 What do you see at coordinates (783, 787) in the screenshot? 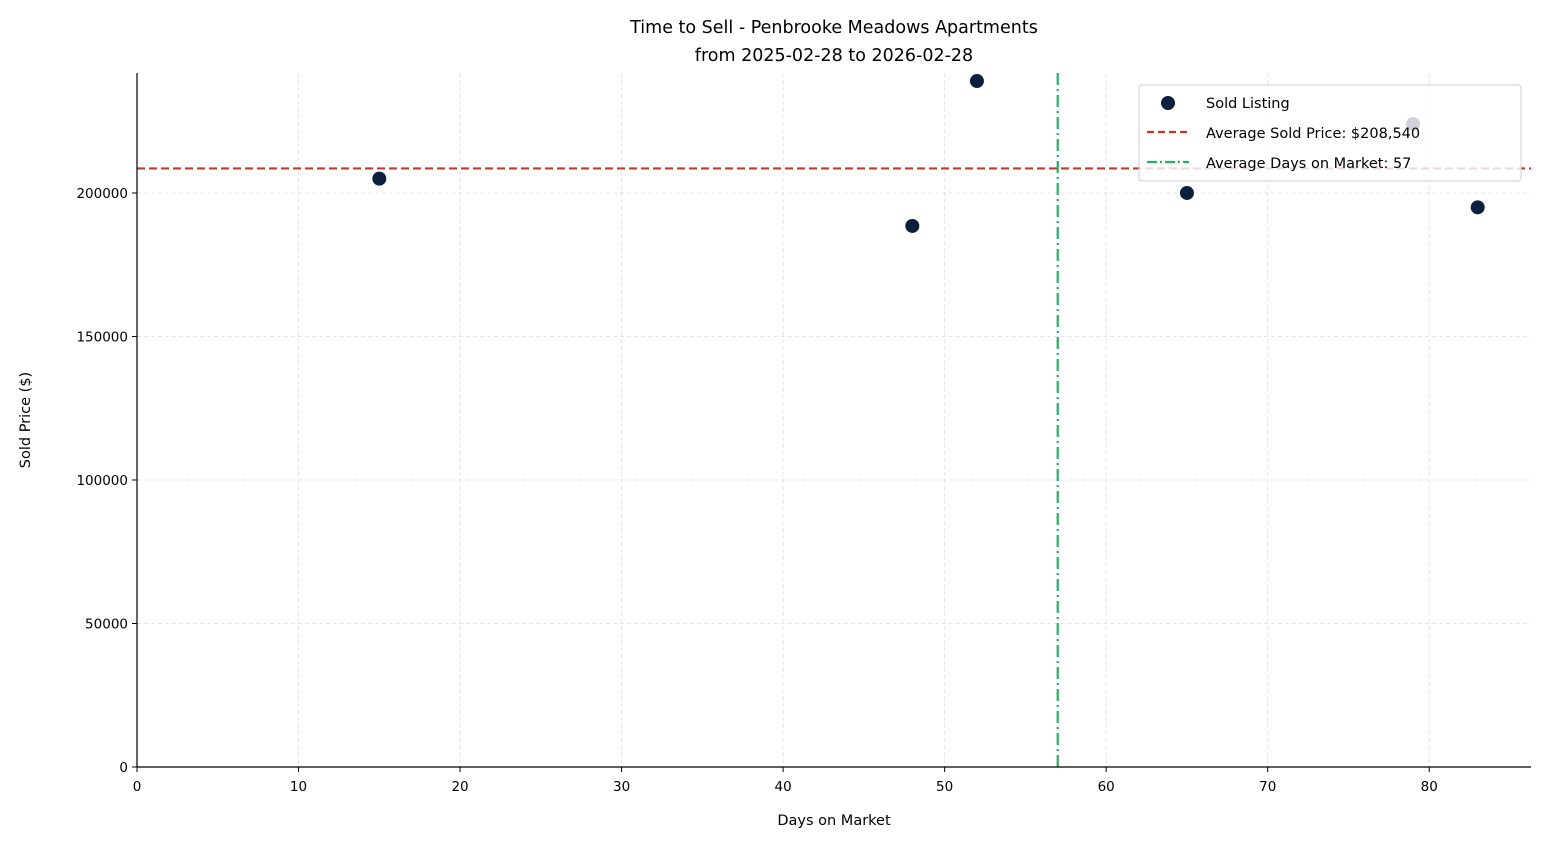
I see `x-tick-label: 40` at bounding box center [783, 787].